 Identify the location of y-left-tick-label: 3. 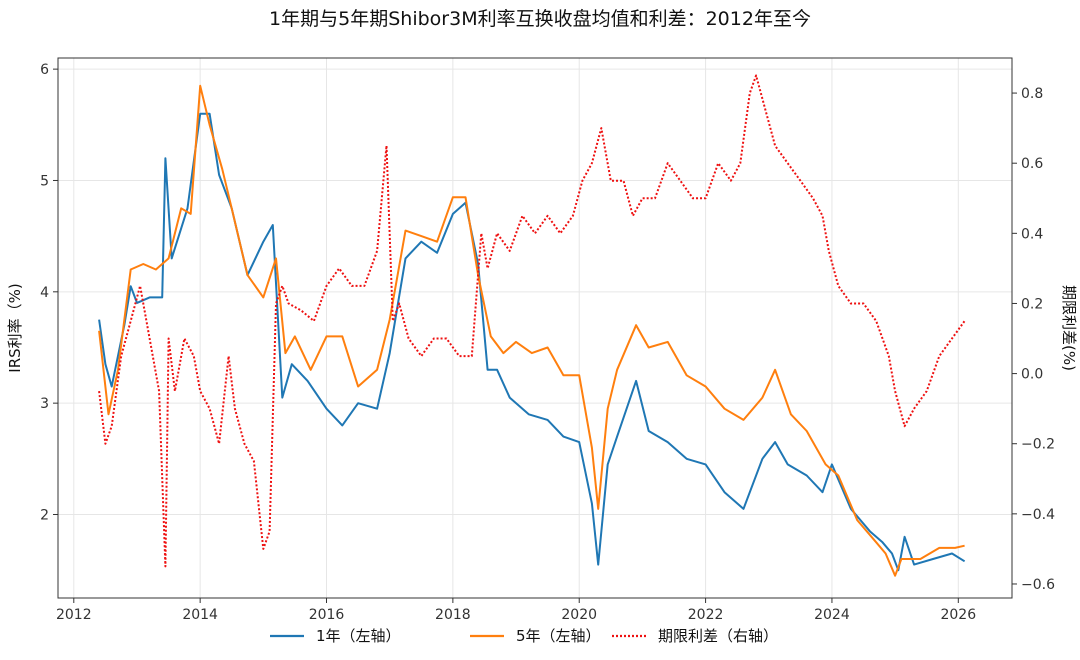
(44, 404).